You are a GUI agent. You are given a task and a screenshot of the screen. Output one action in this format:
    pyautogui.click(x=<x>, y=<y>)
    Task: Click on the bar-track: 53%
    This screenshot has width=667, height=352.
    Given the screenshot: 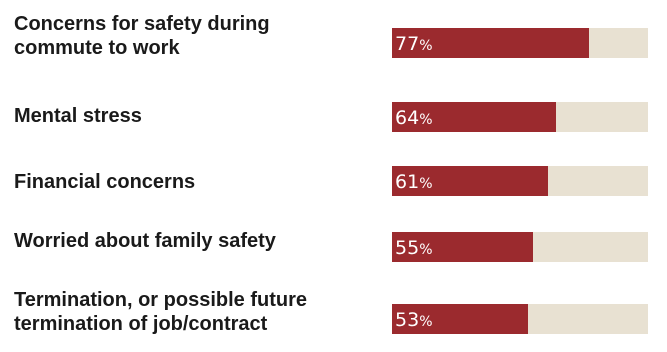 What is the action you would take?
    pyautogui.click(x=520, y=319)
    